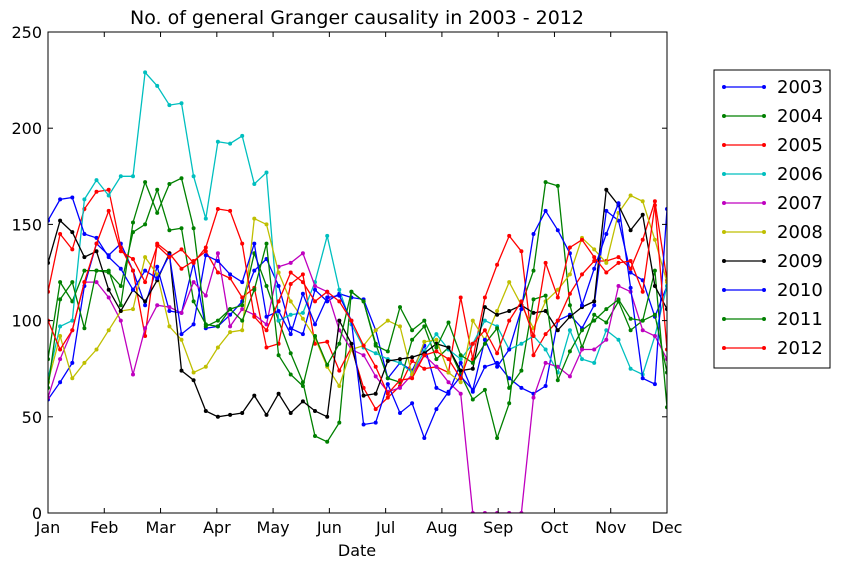 The width and height of the screenshot is (846, 570). Describe the element at coordinates (385, 527) in the screenshot. I see `x-tick-label: Jul` at that location.